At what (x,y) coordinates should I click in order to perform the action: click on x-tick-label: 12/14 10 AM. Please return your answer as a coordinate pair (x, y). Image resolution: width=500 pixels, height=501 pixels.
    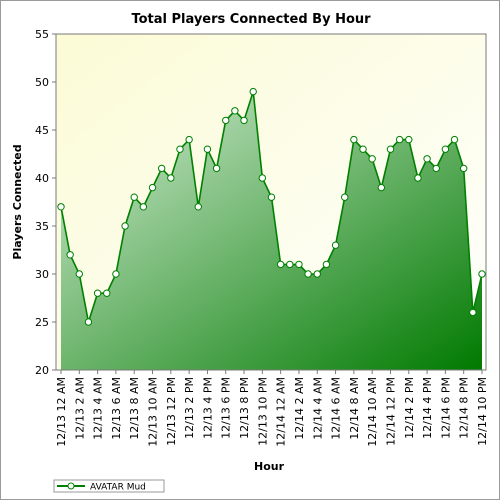
    Looking at the image, I should click on (372, 412).